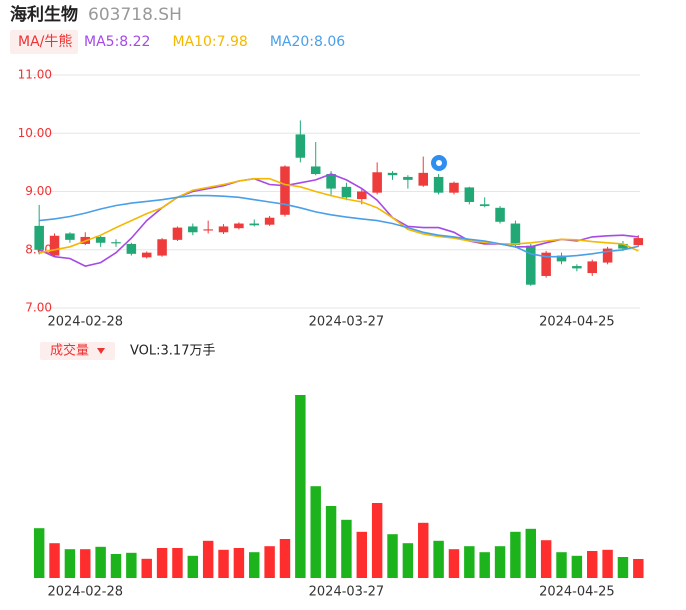 The width and height of the screenshot is (686, 610). Describe the element at coordinates (347, 592) in the screenshot. I see `volume-x-tick-label: 2024-03-27` at that location.